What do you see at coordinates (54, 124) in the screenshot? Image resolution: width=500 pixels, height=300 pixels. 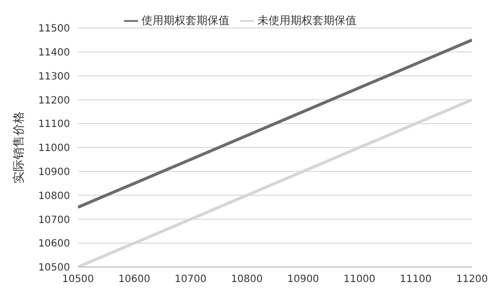 I see `y-tick-label: 11100` at bounding box center [54, 124].